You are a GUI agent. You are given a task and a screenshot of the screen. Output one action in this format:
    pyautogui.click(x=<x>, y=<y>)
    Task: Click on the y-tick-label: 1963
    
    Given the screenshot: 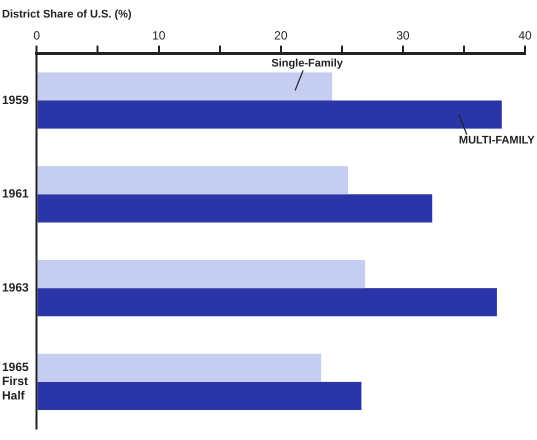 What is the action you would take?
    pyautogui.click(x=16, y=287)
    